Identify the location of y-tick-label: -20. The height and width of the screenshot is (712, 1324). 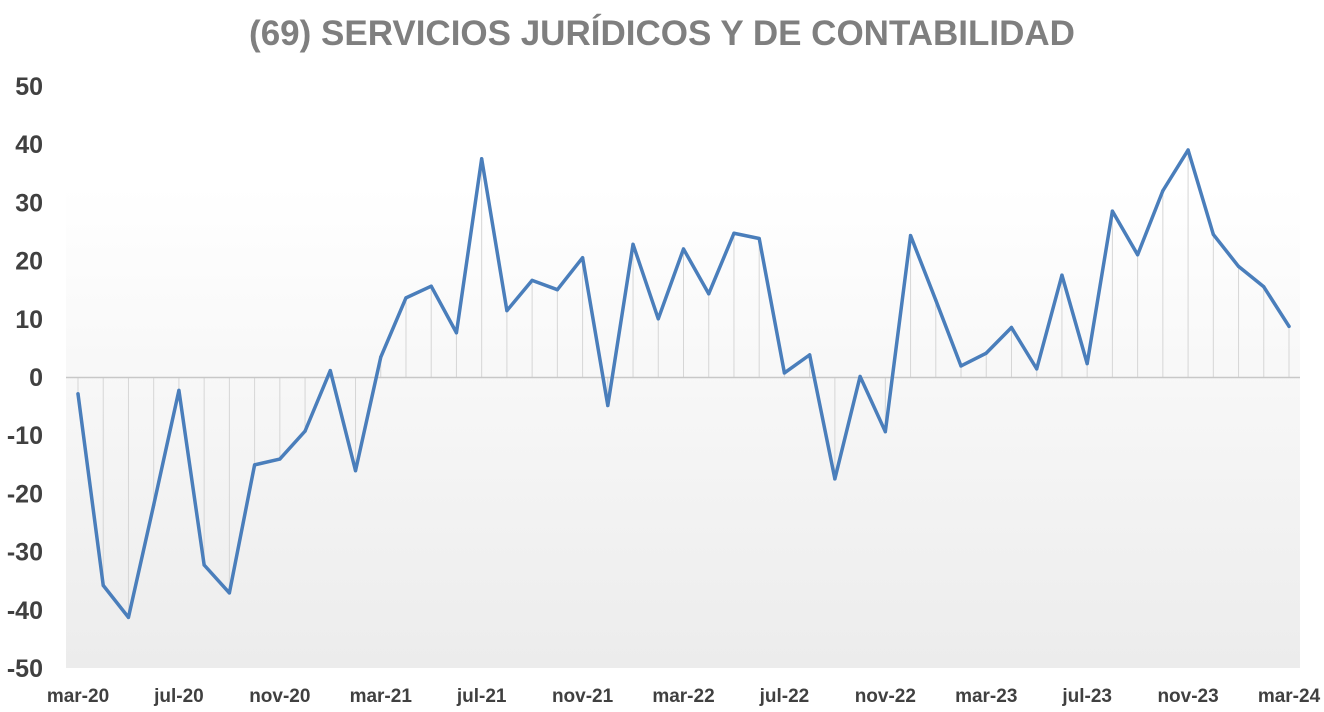
(25, 494).